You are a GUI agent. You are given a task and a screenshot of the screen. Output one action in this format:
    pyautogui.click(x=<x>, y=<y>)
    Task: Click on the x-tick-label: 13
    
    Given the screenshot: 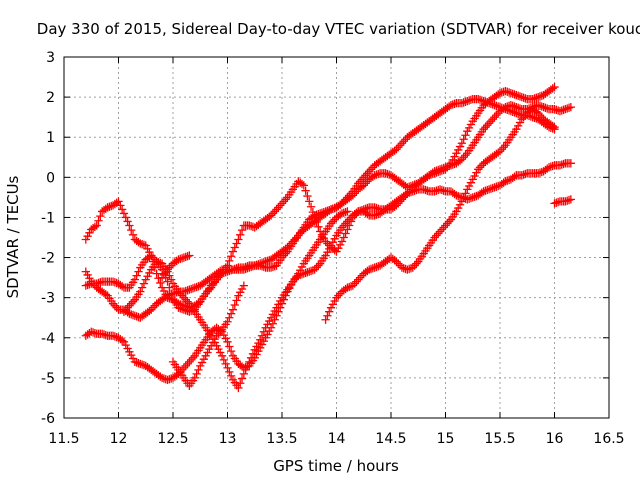 What is the action you would take?
    pyautogui.click(x=228, y=439)
    